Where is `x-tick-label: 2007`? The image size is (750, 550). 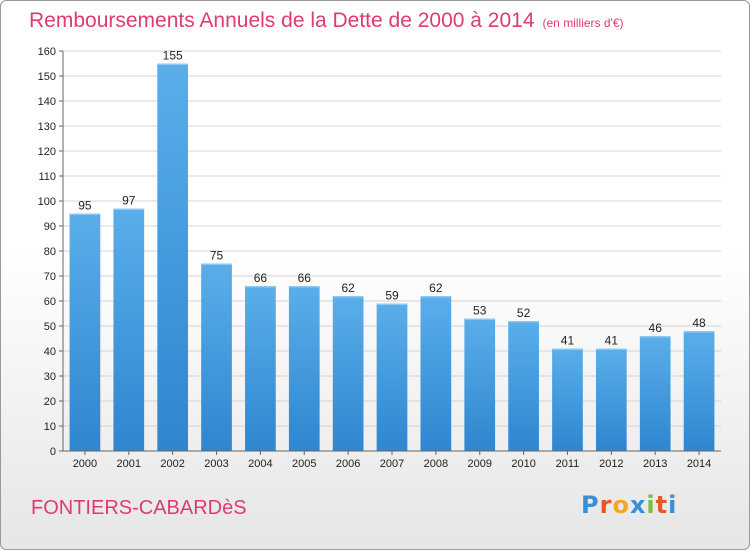
x-tick-label: 2007 is located at coordinates (392, 464).